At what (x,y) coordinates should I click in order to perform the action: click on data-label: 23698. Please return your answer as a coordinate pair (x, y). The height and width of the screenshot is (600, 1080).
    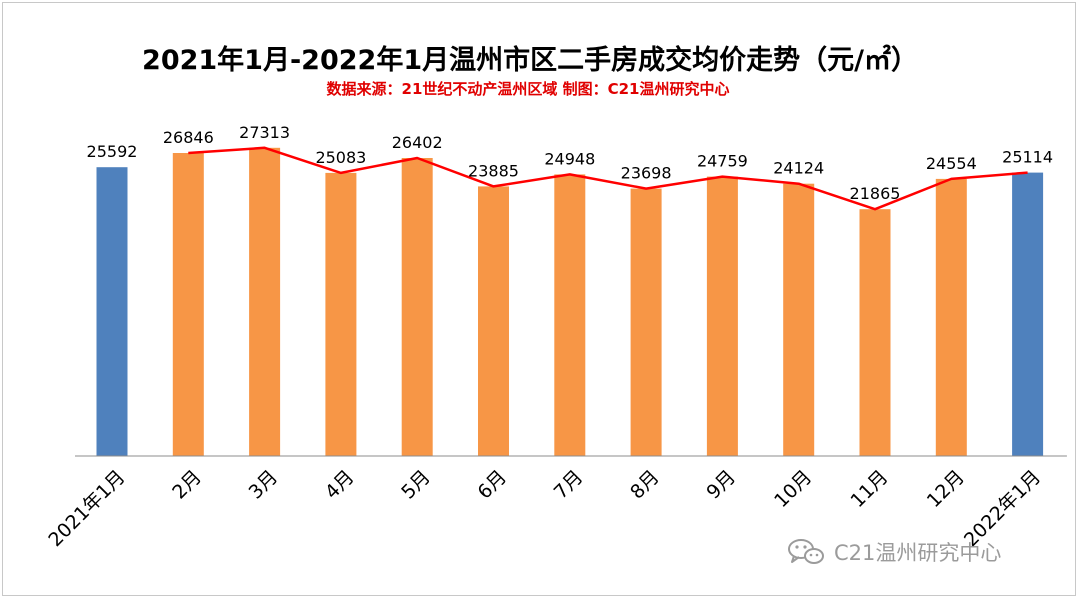
    Looking at the image, I should click on (646, 173).